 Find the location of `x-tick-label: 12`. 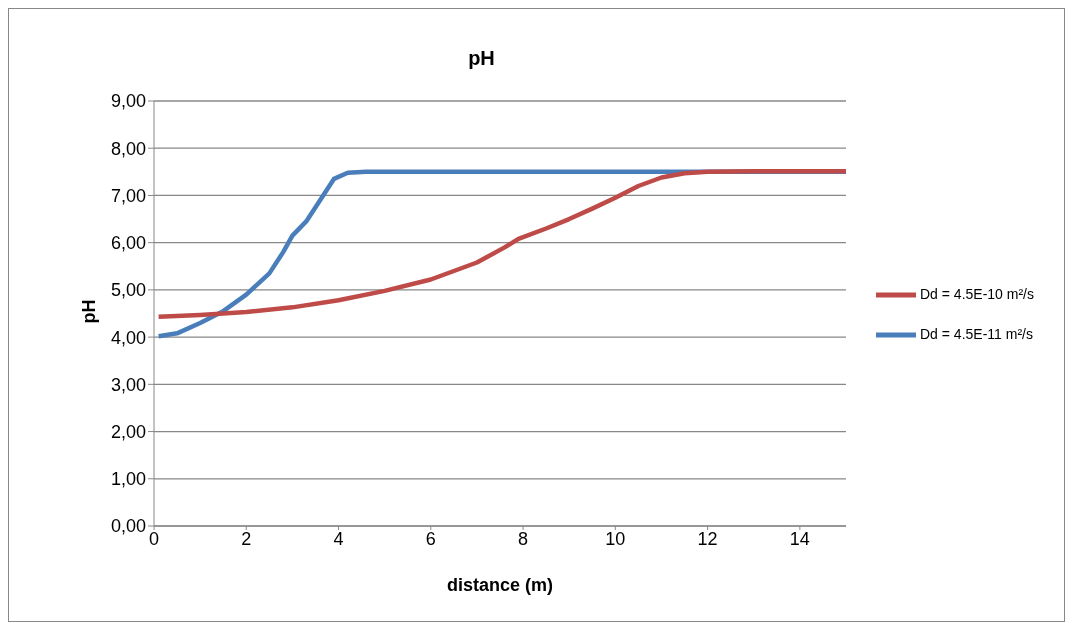

x-tick-label: 12 is located at coordinates (707, 538).